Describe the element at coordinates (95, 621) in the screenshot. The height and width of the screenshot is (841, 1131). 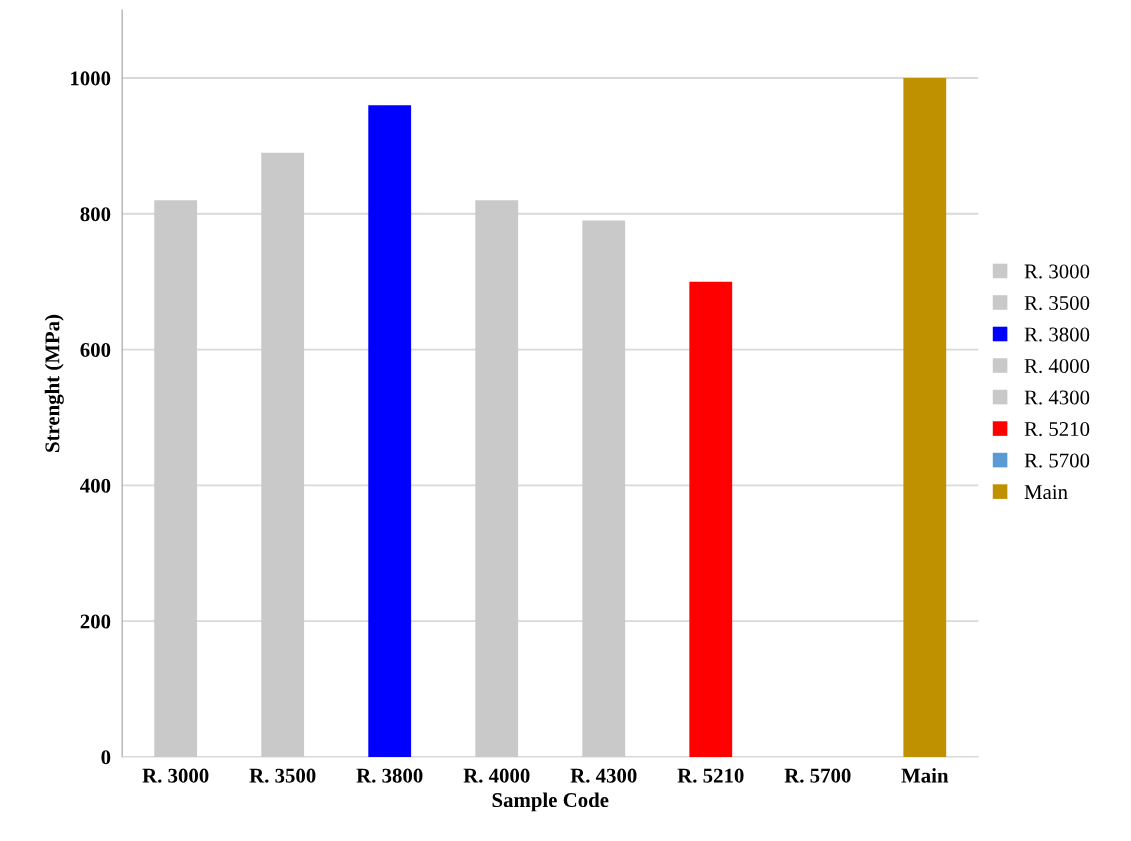
I see `y-tick-label: 200` at that location.